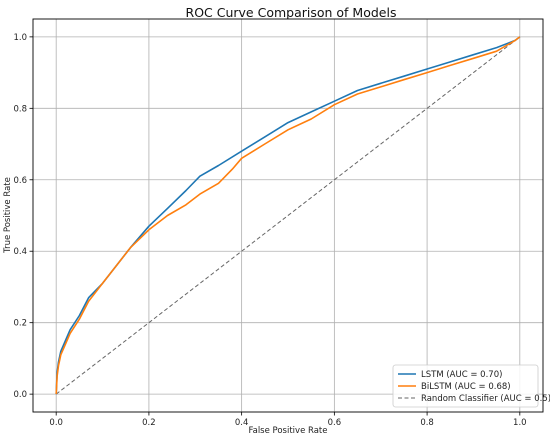 This screenshot has height=440, width=550. Describe the element at coordinates (461, 375) in the screenshot. I see `legend-label-0: LSTM (AUC = 0.70)` at that location.